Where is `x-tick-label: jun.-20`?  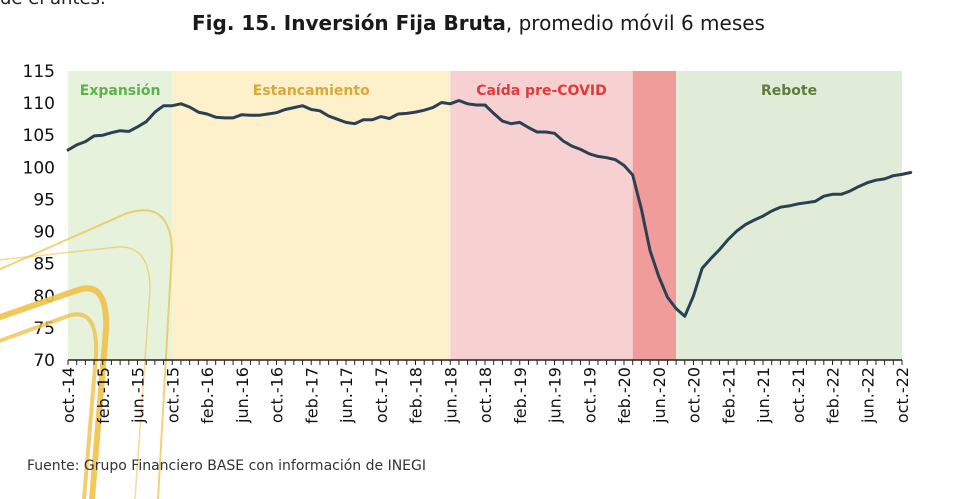 x-tick-label: jun.-20 is located at coordinates (659, 395).